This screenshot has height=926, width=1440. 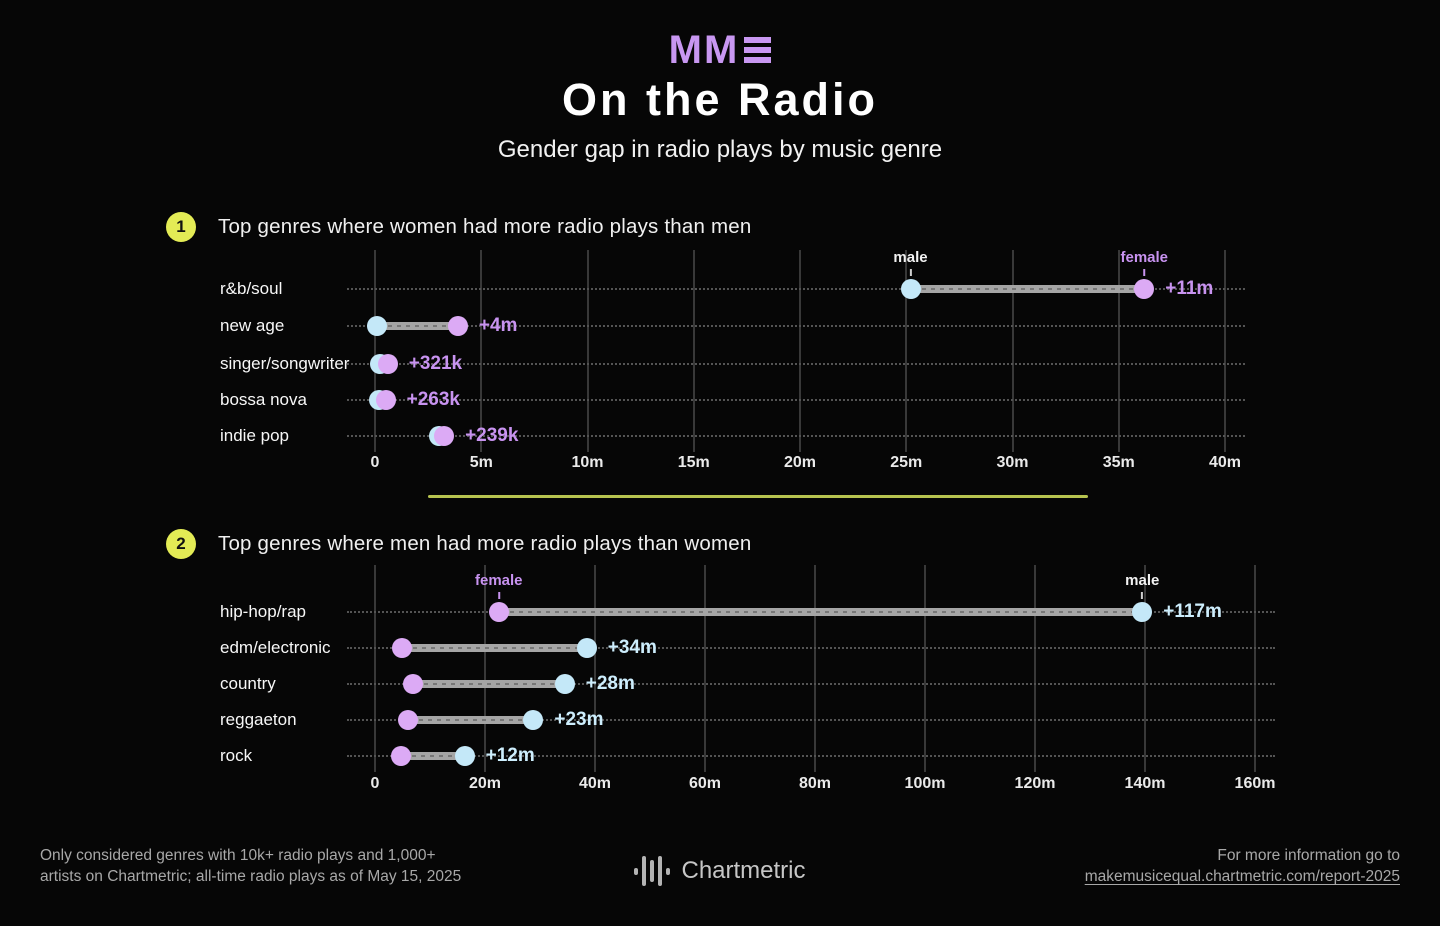 What do you see at coordinates (275, 647) in the screenshot?
I see `genre-label: edm/electronic` at bounding box center [275, 647].